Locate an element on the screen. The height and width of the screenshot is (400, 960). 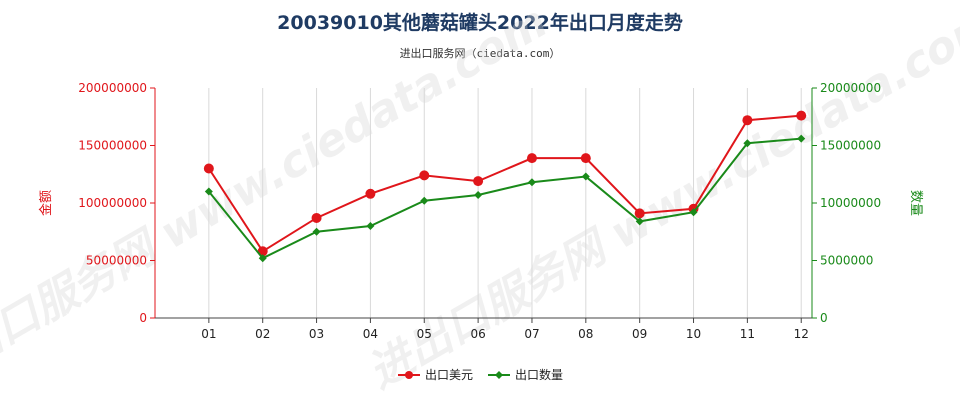
x-tick-label: 04 is located at coordinates (370, 334).